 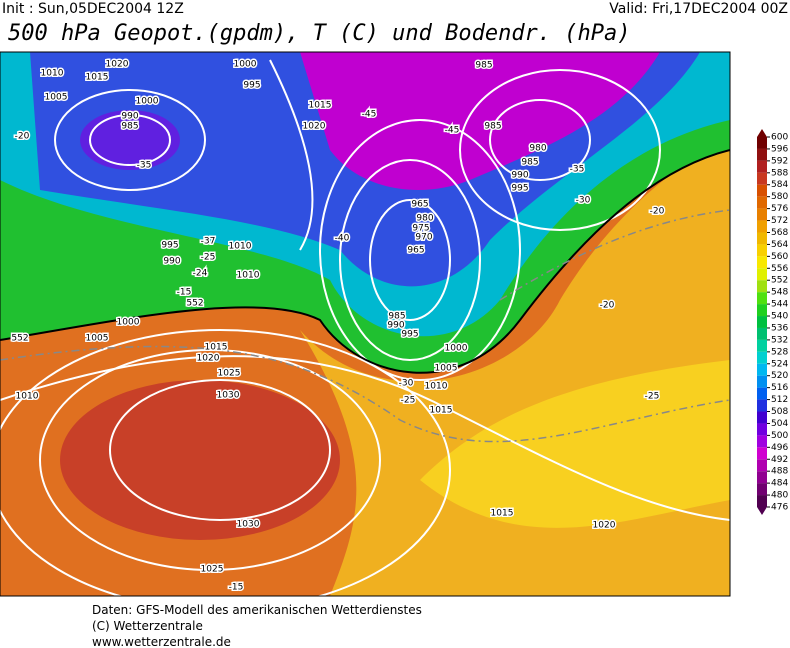 What do you see at coordinates (147, 626) in the screenshot?
I see `footer-line: (C) Wetterzentrale` at bounding box center [147, 626].